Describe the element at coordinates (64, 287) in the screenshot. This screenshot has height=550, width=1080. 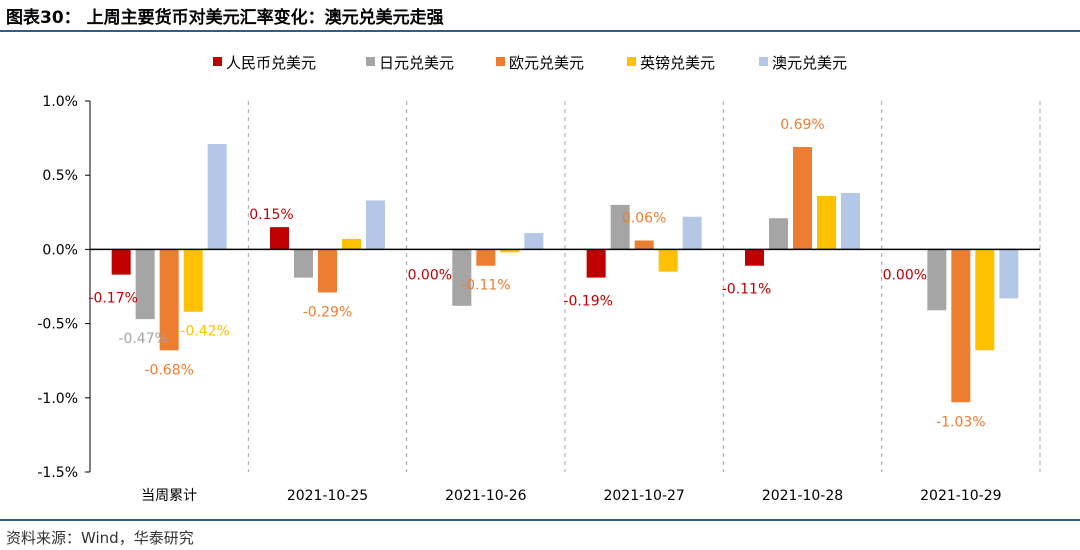
I see `y-axis: 1.0% 0.5% 0.0% -0.5% -1.0% -1.5%` at that location.